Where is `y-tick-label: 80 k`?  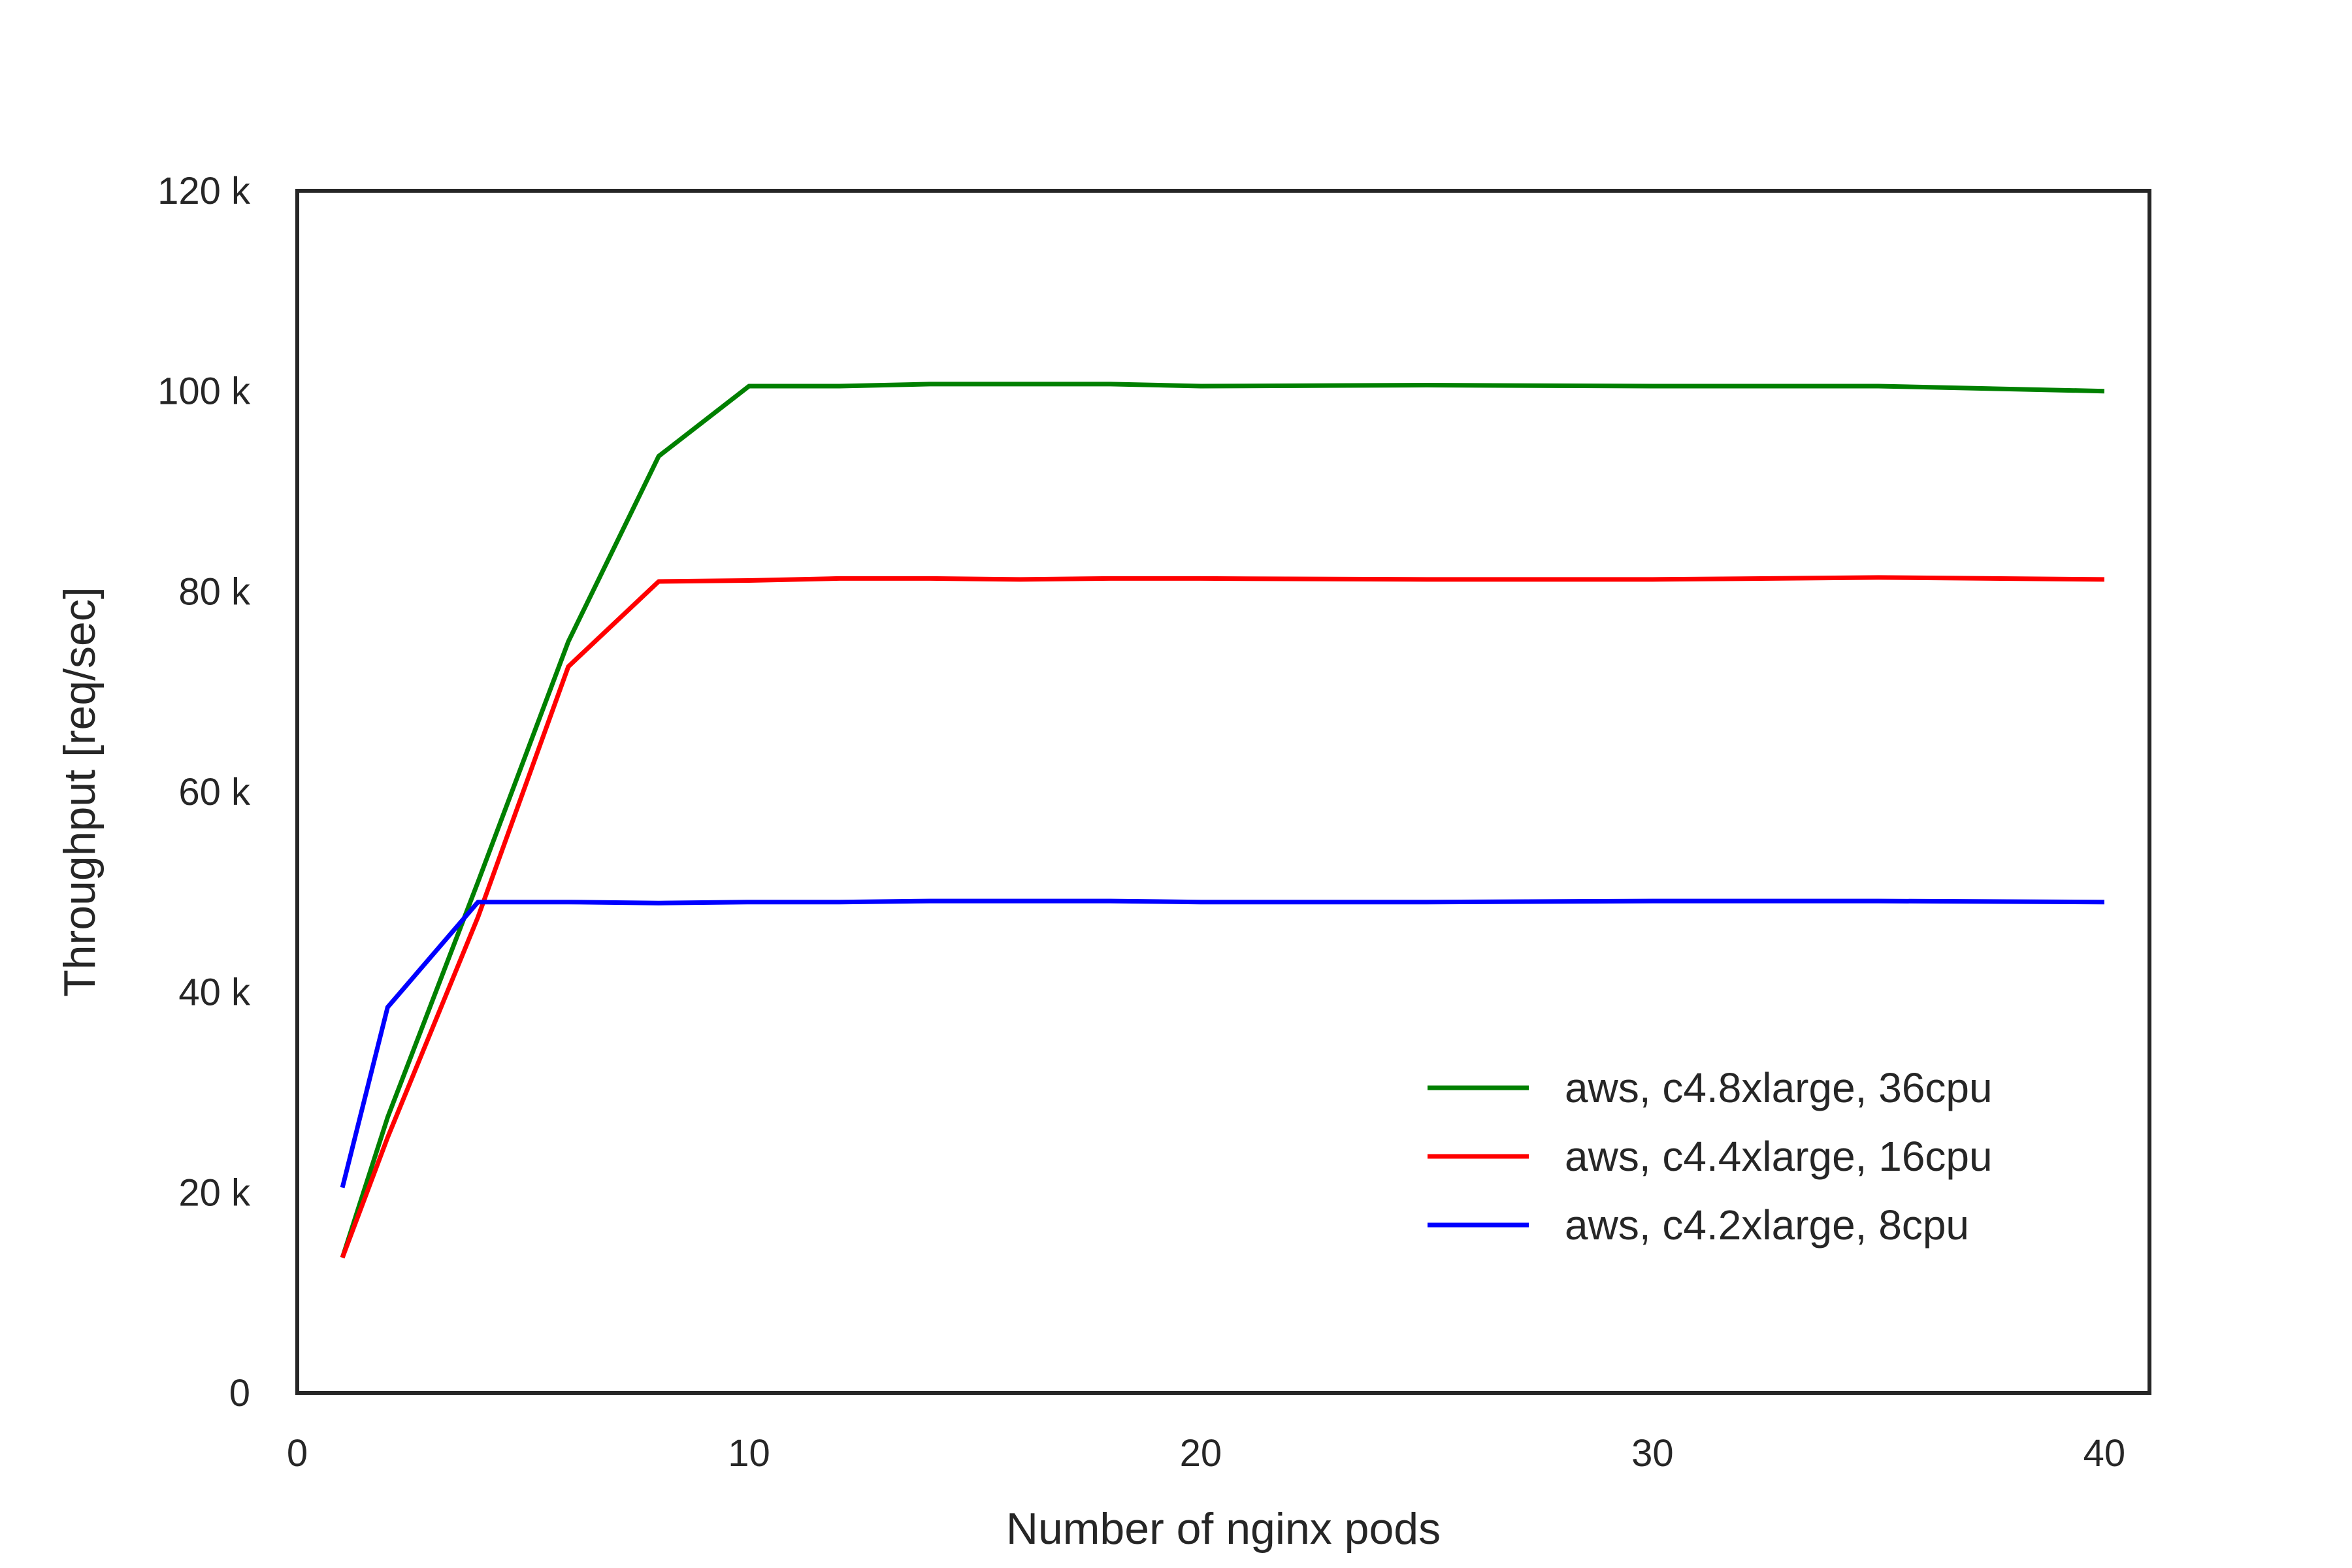 y-tick-label: 80 k is located at coordinates (214, 591).